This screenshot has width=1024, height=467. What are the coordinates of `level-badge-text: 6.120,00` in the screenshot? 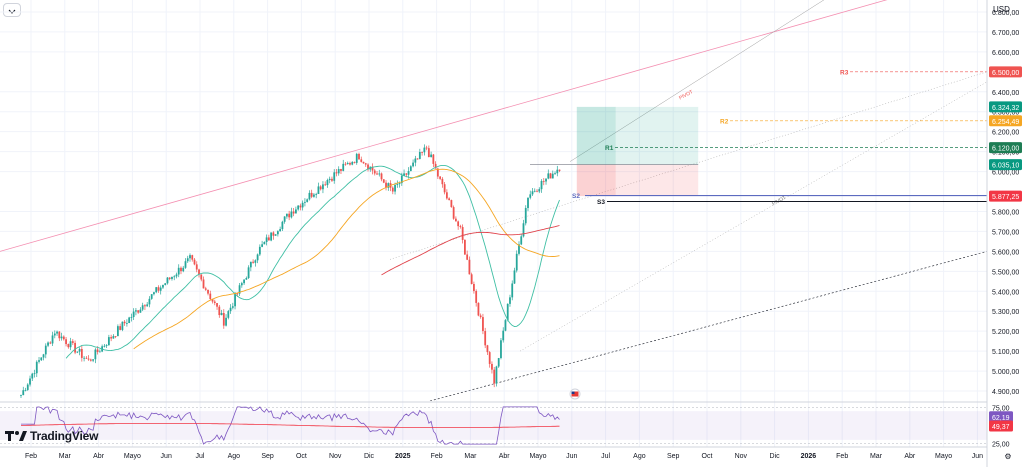 It's located at (1005, 149).